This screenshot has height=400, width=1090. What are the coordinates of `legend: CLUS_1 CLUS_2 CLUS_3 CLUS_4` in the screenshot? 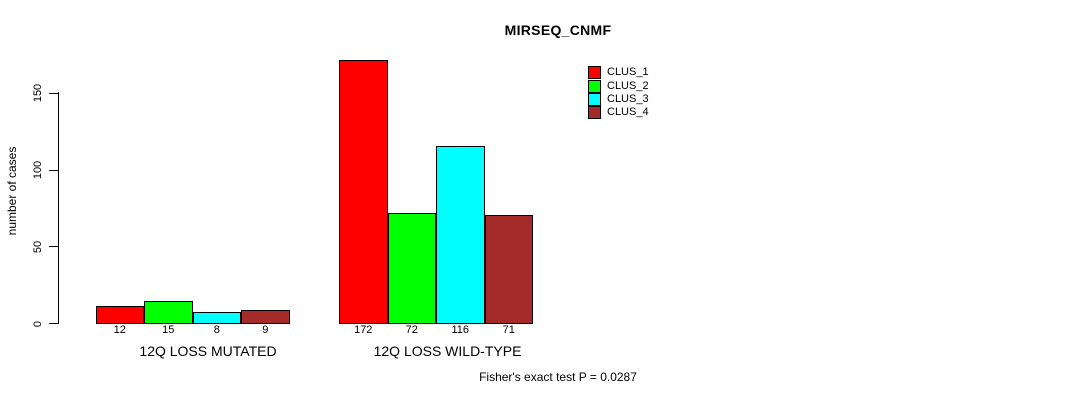 It's located at (618, 93).